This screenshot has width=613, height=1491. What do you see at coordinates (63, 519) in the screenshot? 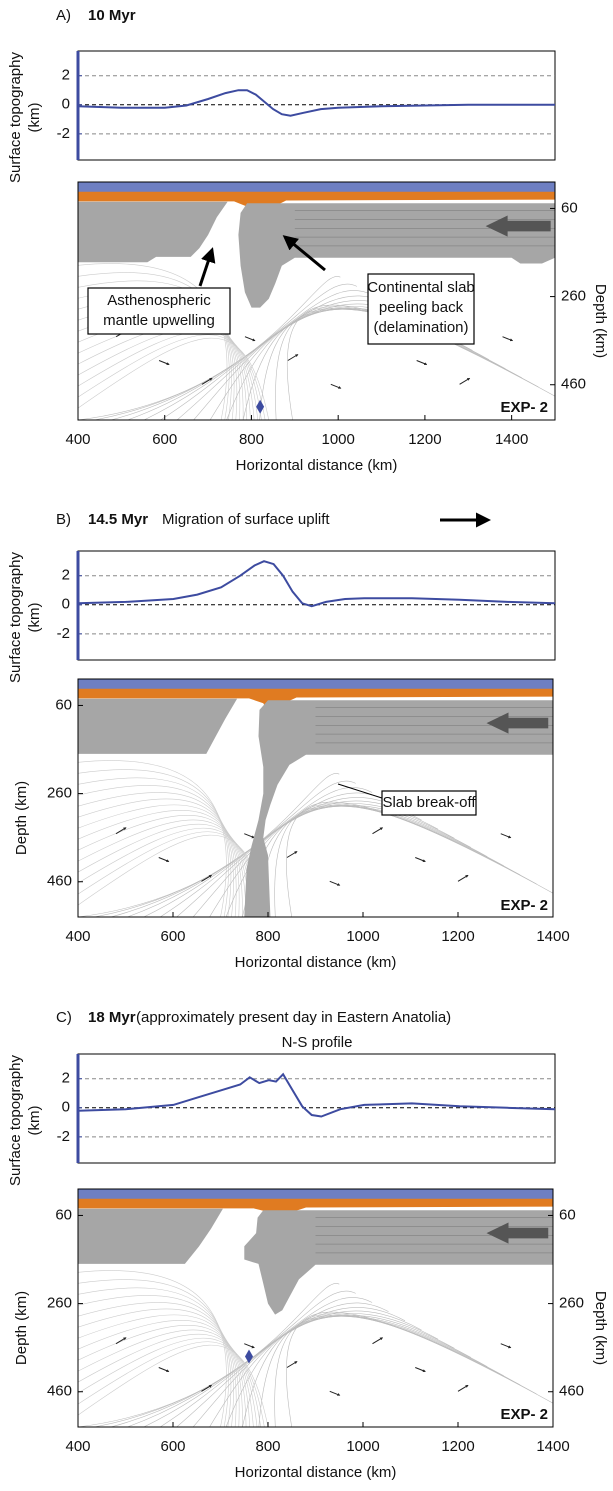
I see `panel-label: B)` at bounding box center [63, 519].